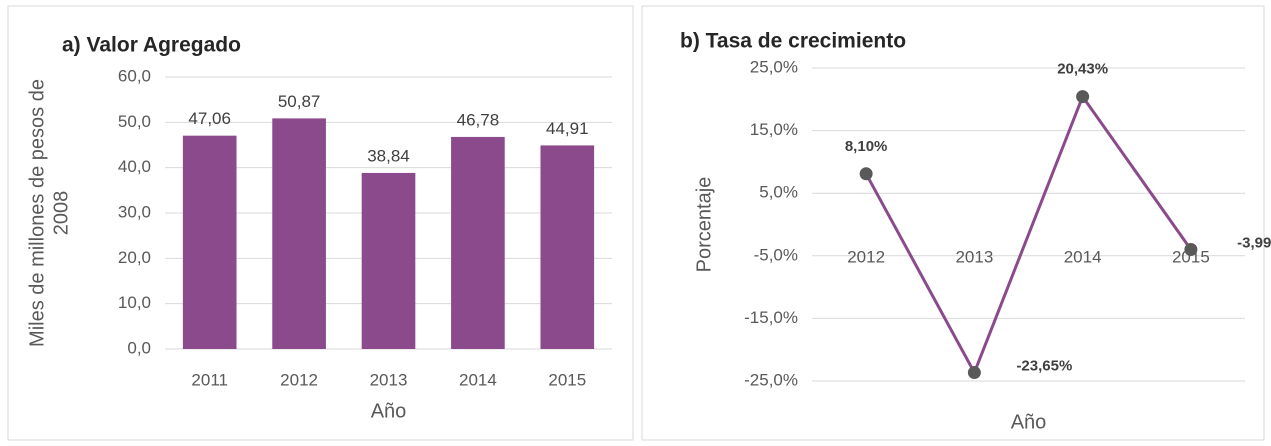 The width and height of the screenshot is (1271, 446). Describe the element at coordinates (37, 213) in the screenshot. I see `y-axis-label: Miles de millones de pesos de` at that location.